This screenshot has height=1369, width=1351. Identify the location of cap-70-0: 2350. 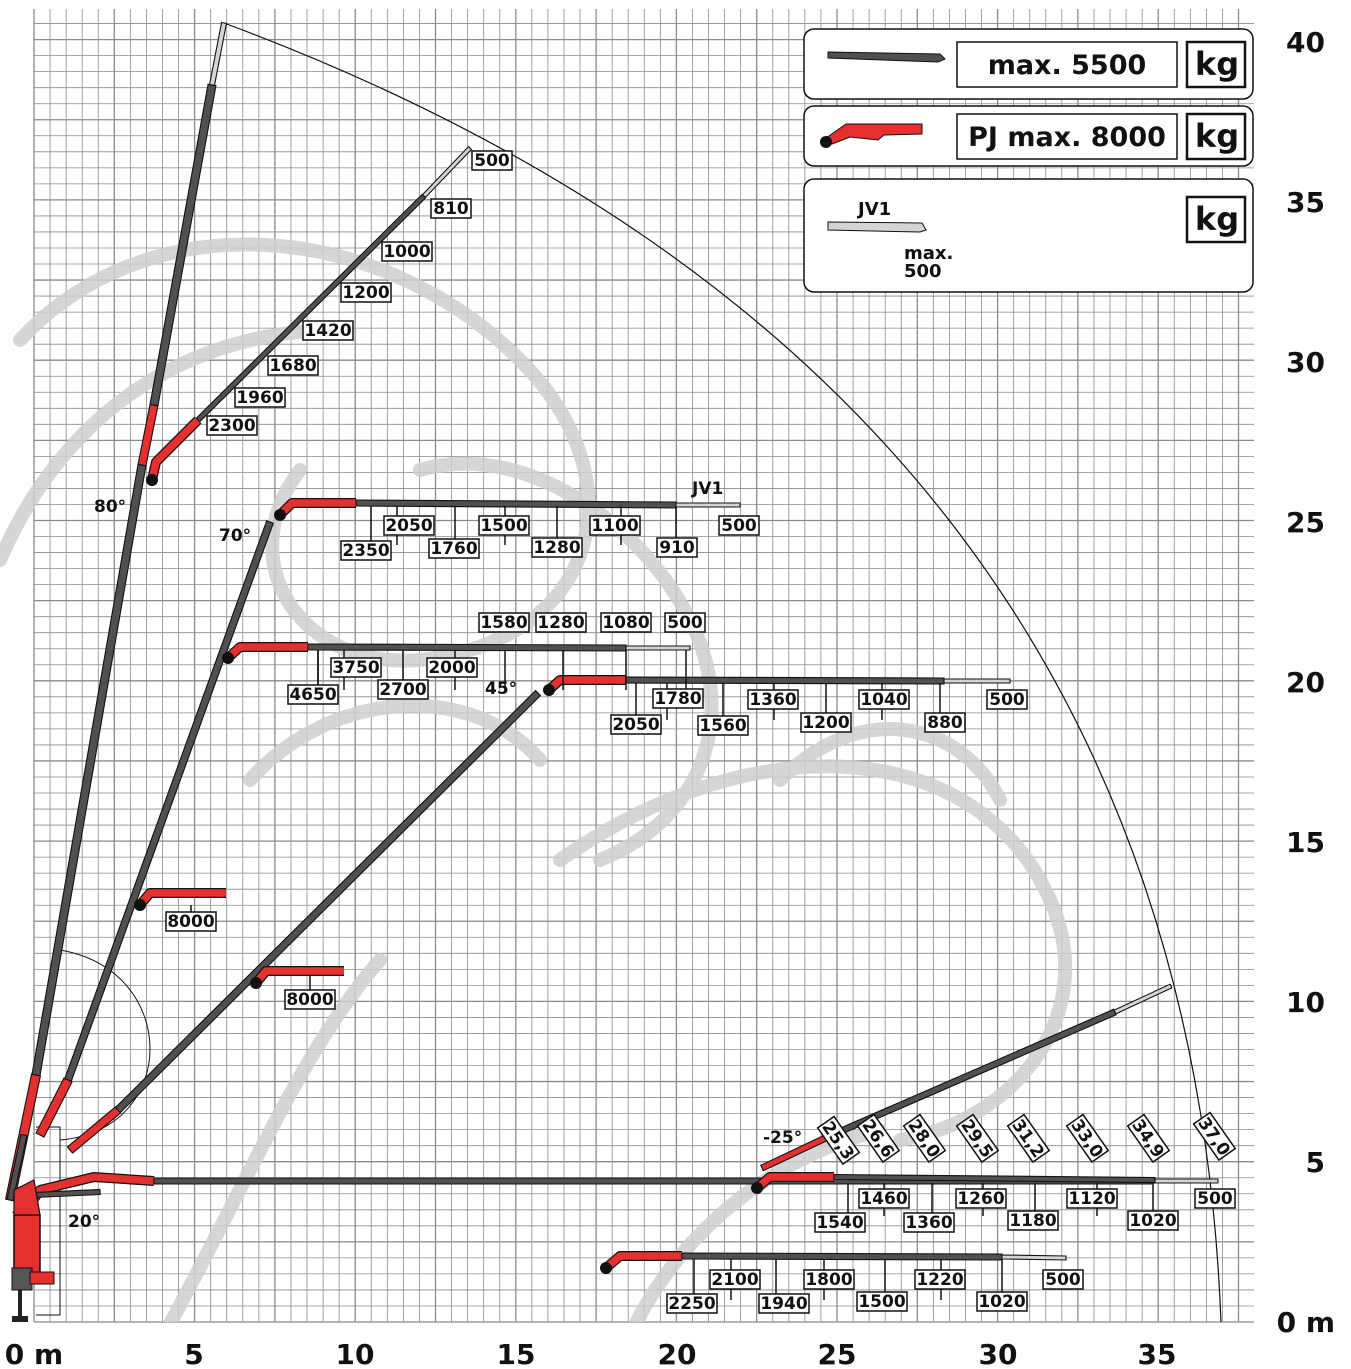
(365, 551).